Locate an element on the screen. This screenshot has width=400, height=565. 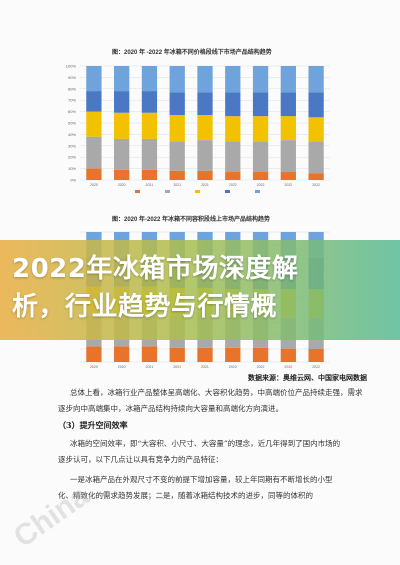
y-tick-label: 10% is located at coordinates (72, 168).